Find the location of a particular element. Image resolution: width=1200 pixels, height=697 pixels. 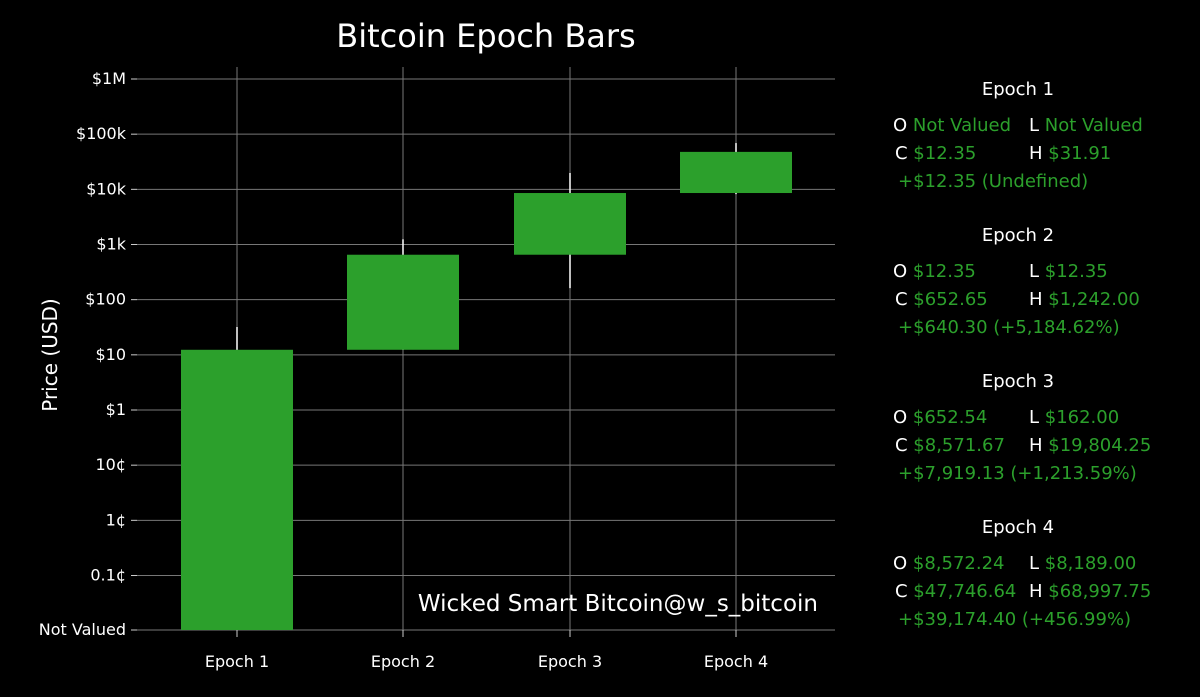

y-tick-label: $1k is located at coordinates (111, 244).